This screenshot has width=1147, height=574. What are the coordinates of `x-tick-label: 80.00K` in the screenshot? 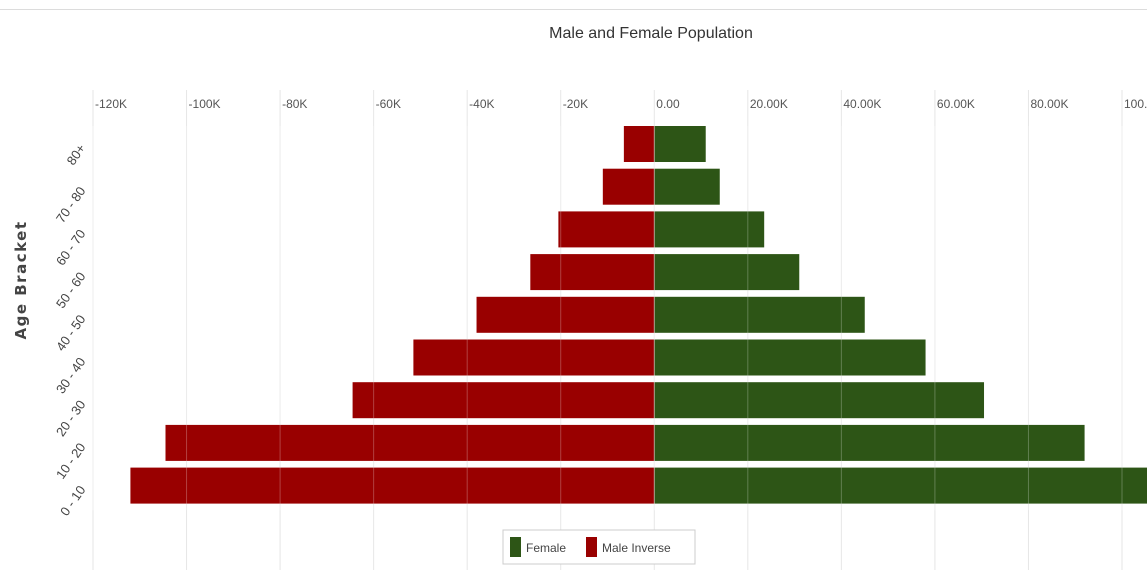 It's located at (1049, 104).